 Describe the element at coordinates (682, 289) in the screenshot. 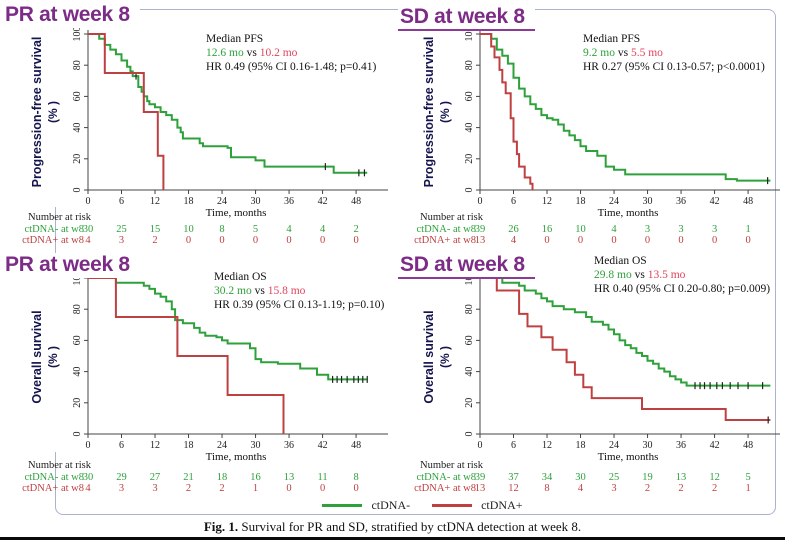

I see `annotation-hr: HR 0.40 (95% CI 0.20-0.80; p=0.009)` at that location.